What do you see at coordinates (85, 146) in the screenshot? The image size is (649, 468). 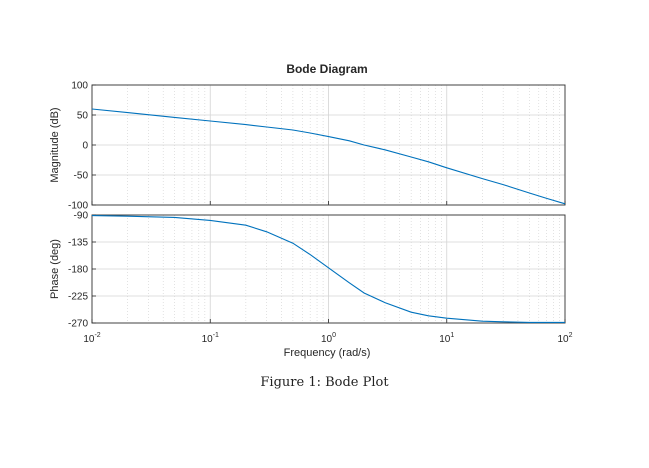 I see `magnitude-y-tick-label: 0` at bounding box center [85, 146].